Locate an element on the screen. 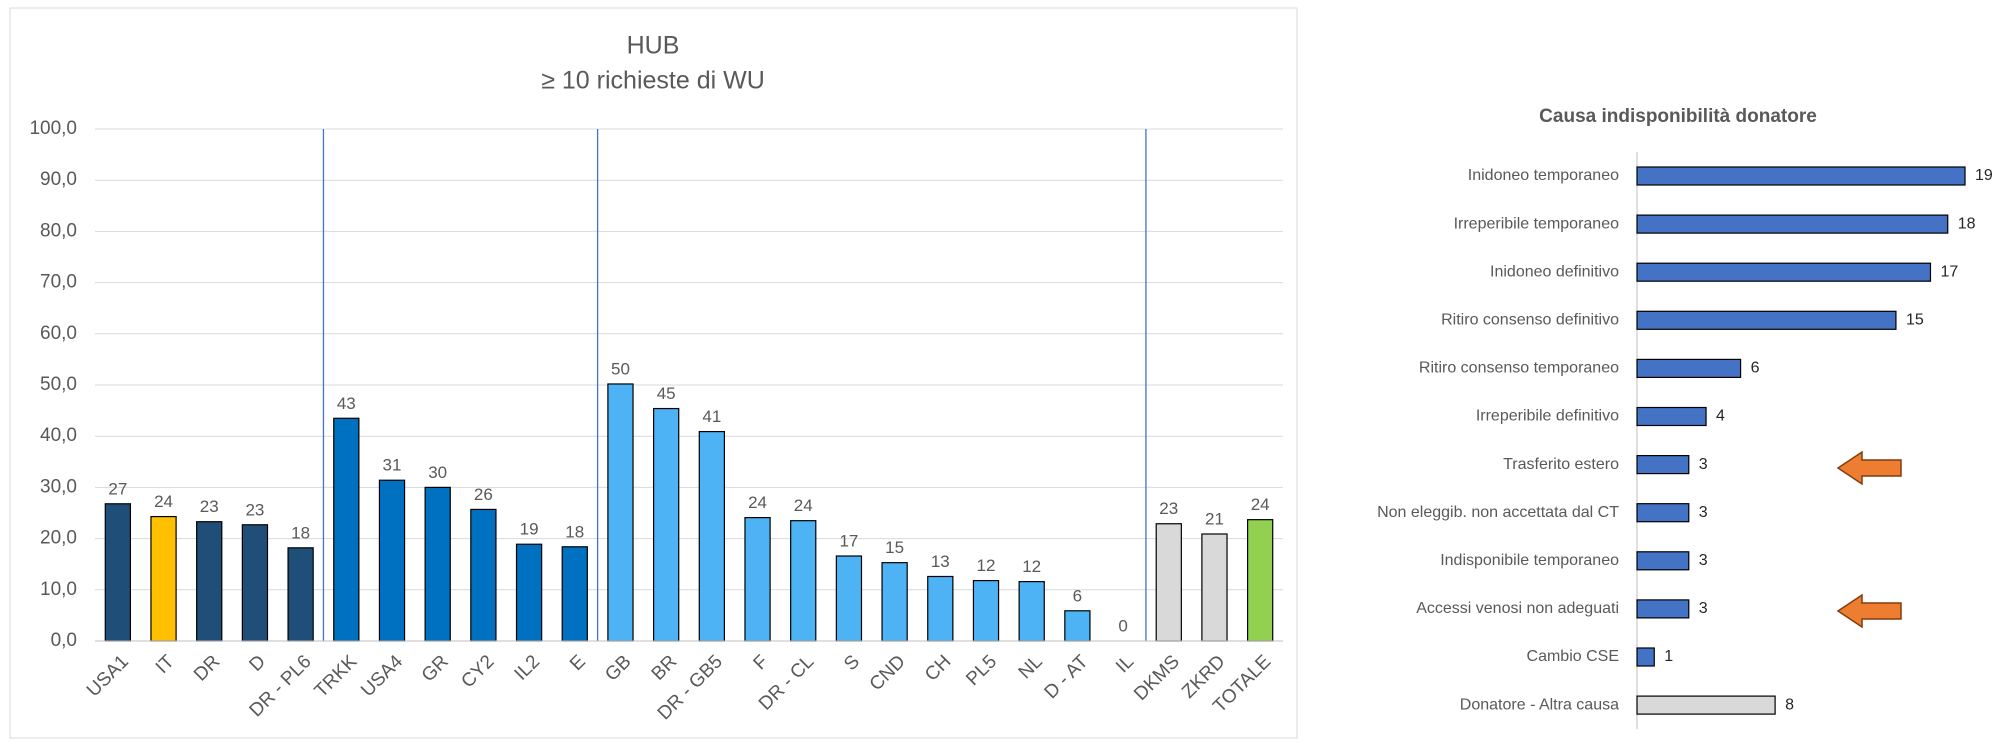 This screenshot has height=744, width=1997. y-tick-label: Inidoneo temporaneo is located at coordinates (1543, 175).